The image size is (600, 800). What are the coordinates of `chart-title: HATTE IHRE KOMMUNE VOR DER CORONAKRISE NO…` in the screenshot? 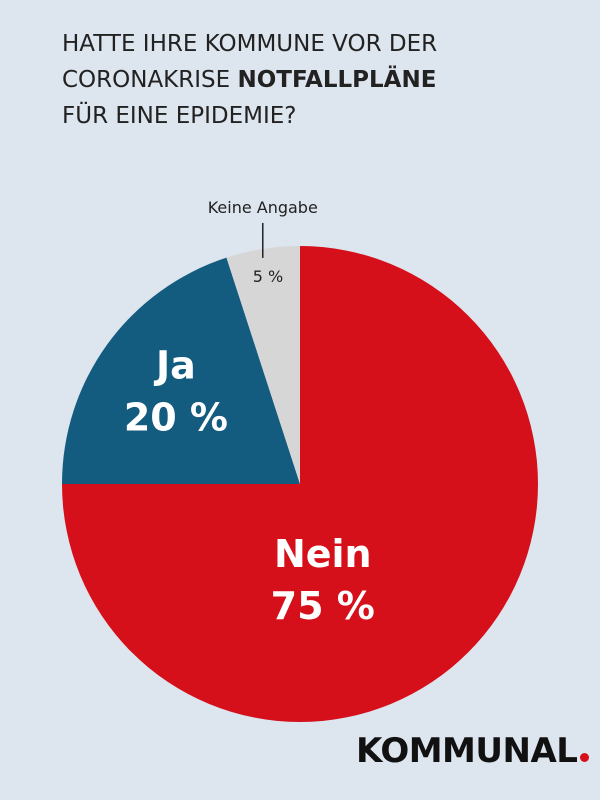 It's located at (322, 80).